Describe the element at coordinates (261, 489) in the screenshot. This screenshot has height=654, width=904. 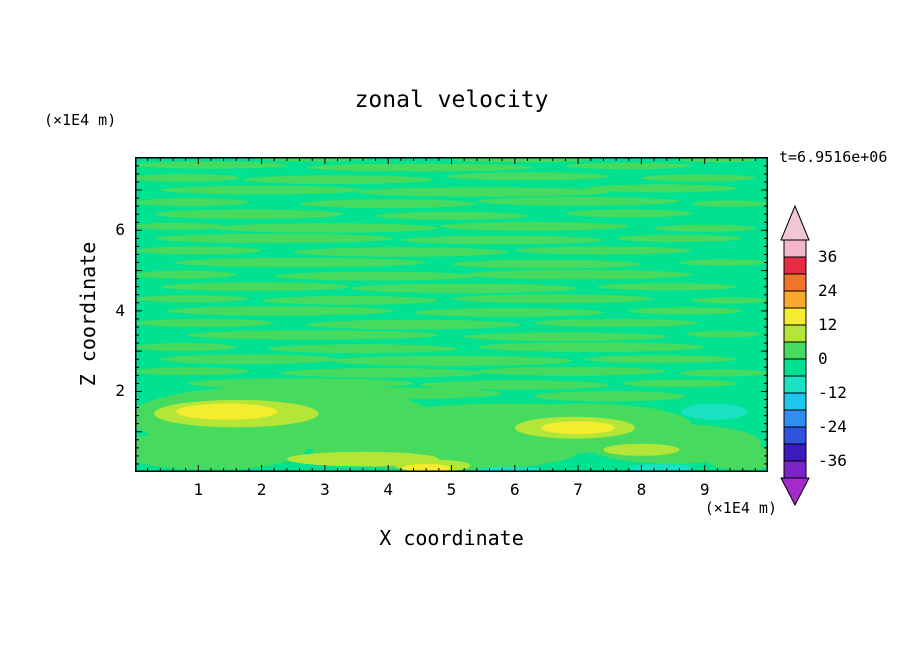
I see `x-tick-label: 2` at that location.